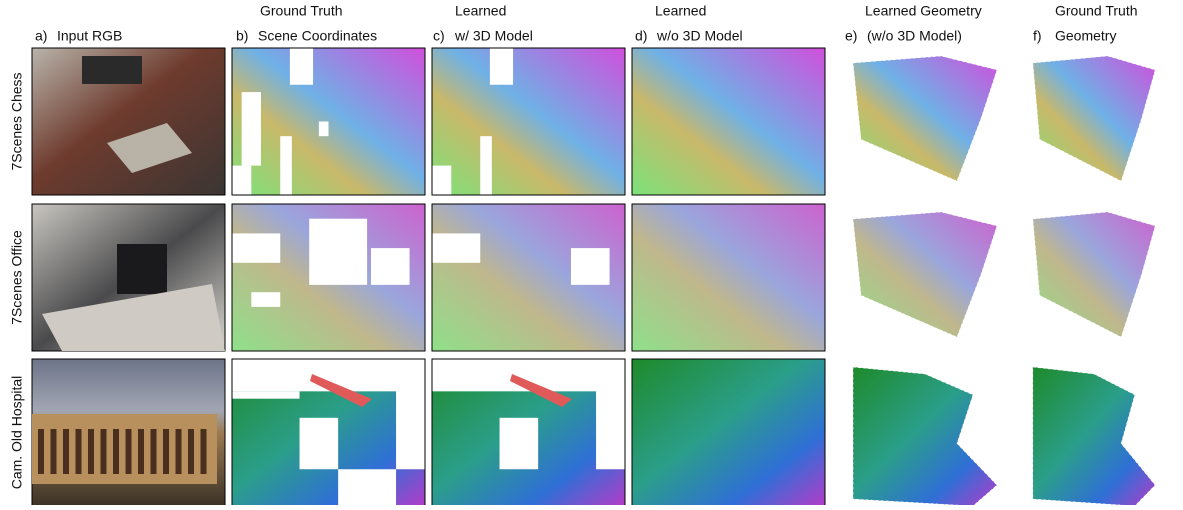  What do you see at coordinates (439, 36) in the screenshot?
I see `column-letter: c)` at bounding box center [439, 36].